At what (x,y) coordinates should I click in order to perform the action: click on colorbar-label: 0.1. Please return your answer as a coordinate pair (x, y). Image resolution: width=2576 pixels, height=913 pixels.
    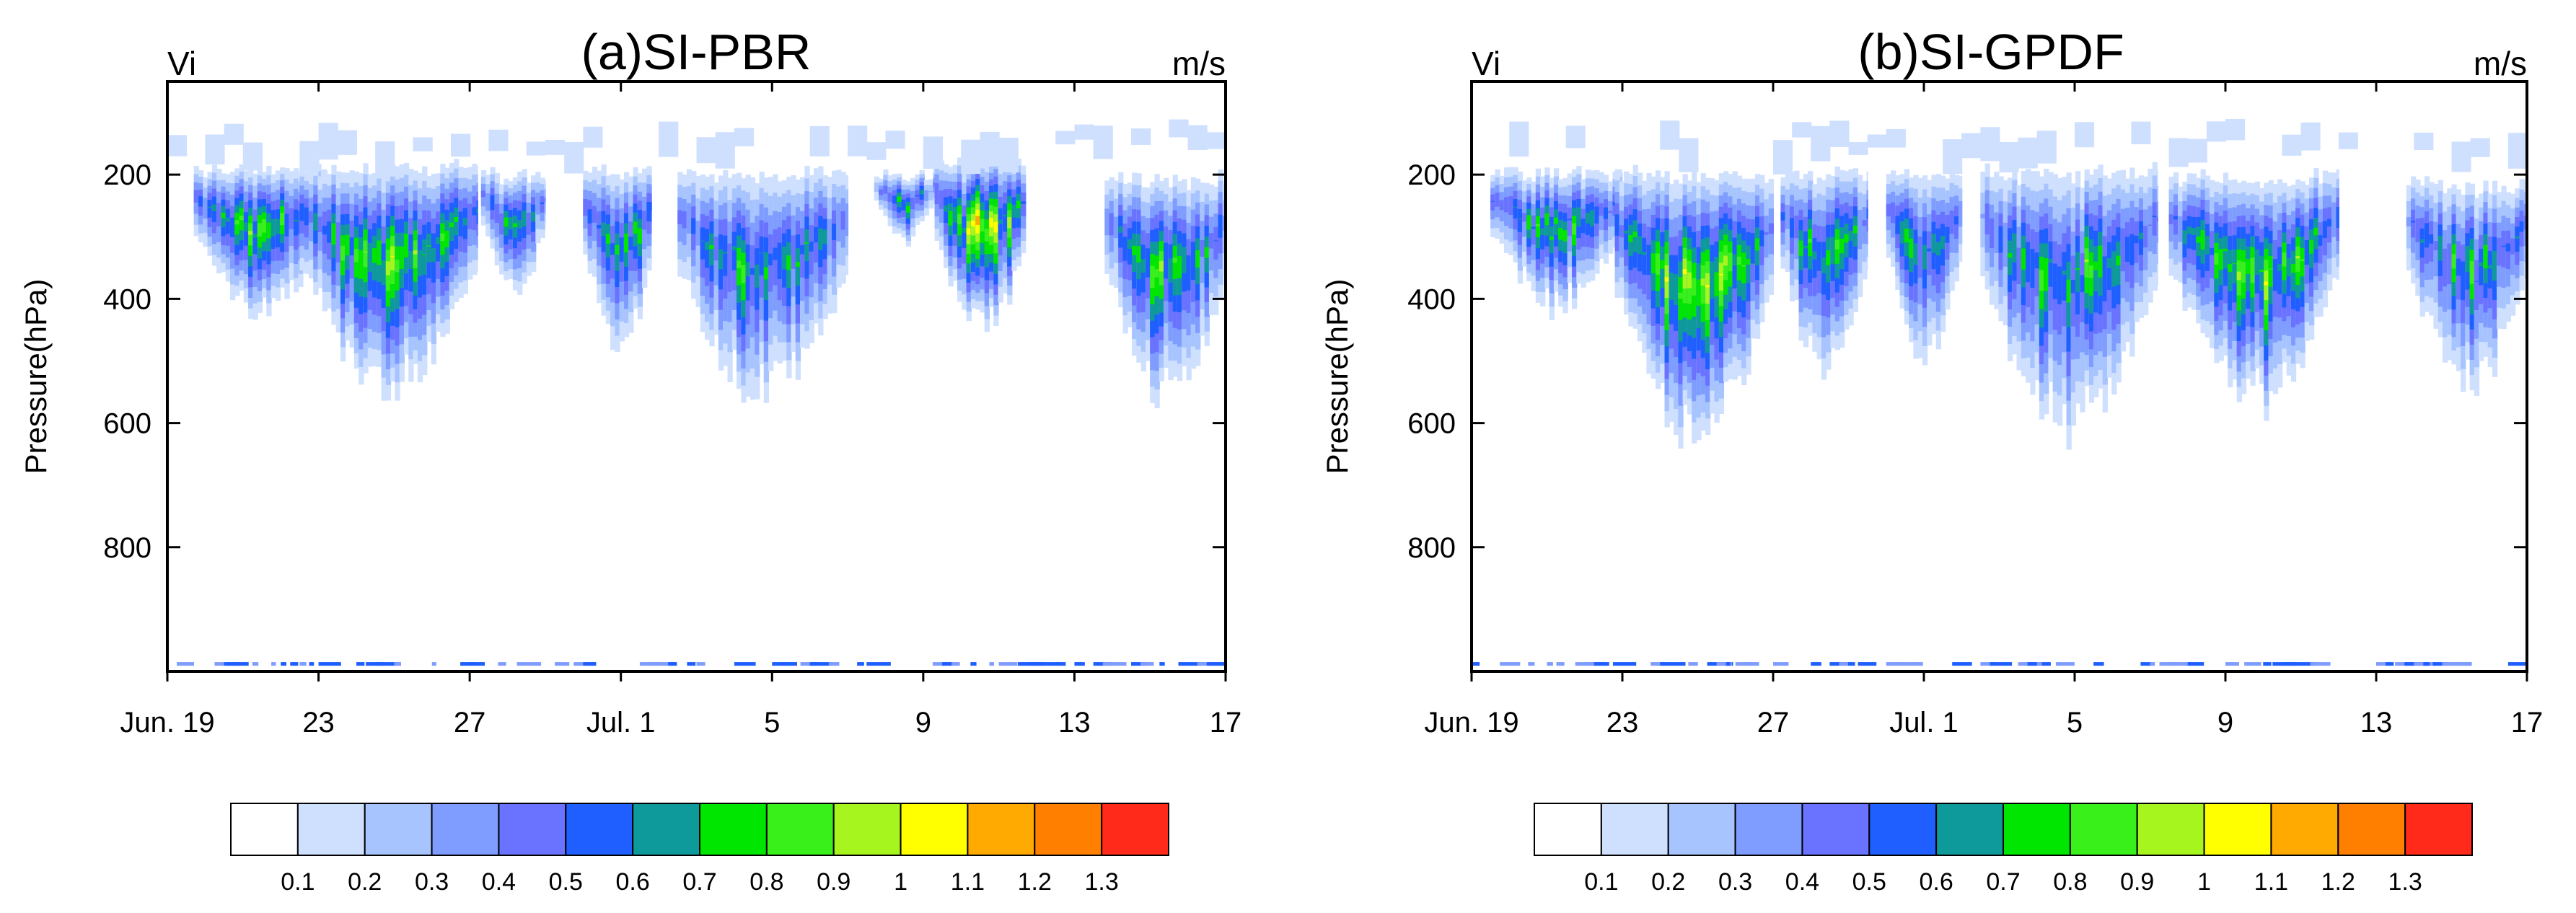
    Looking at the image, I should click on (1601, 882).